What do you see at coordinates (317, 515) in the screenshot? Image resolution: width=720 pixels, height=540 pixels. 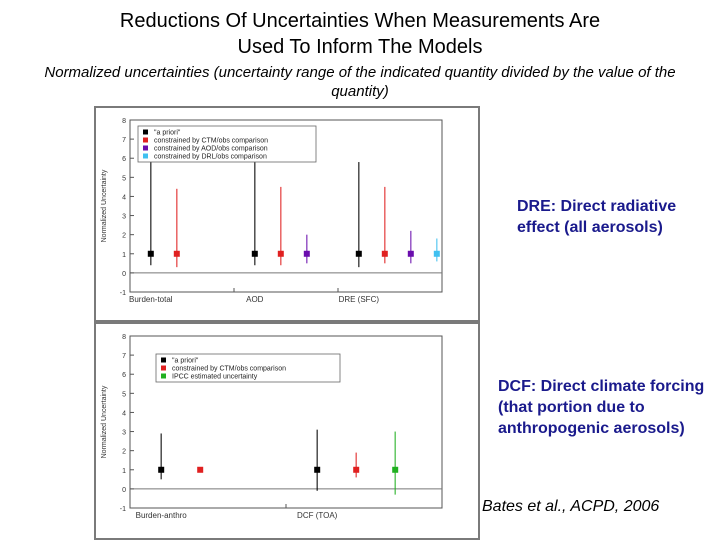 I see `category-label: DCF (TOA)` at bounding box center [317, 515].